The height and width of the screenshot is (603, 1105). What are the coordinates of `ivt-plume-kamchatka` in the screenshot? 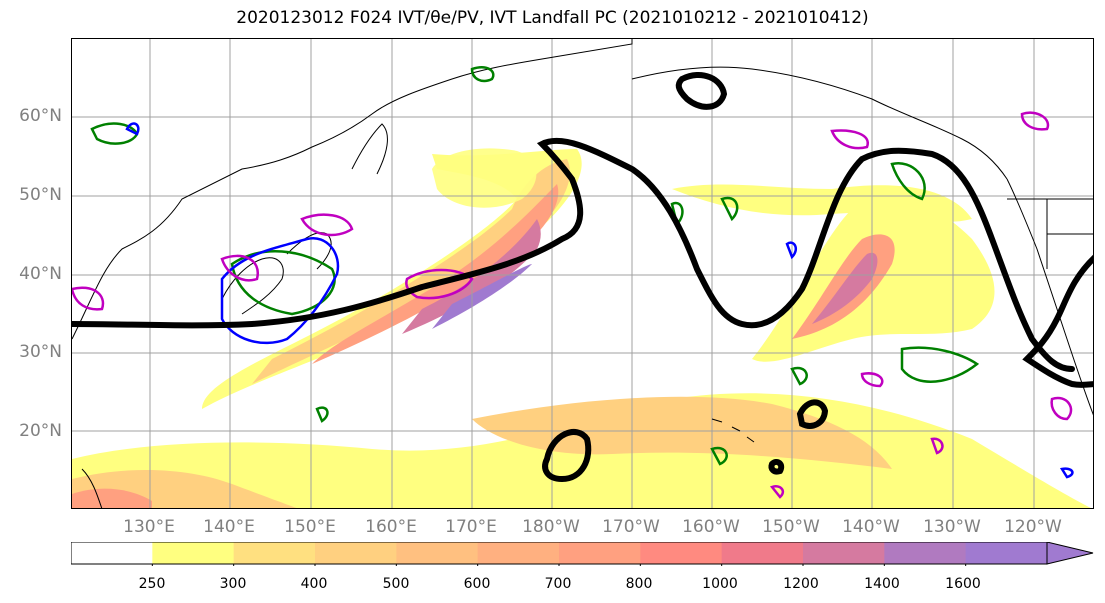 It's located at (484, 178).